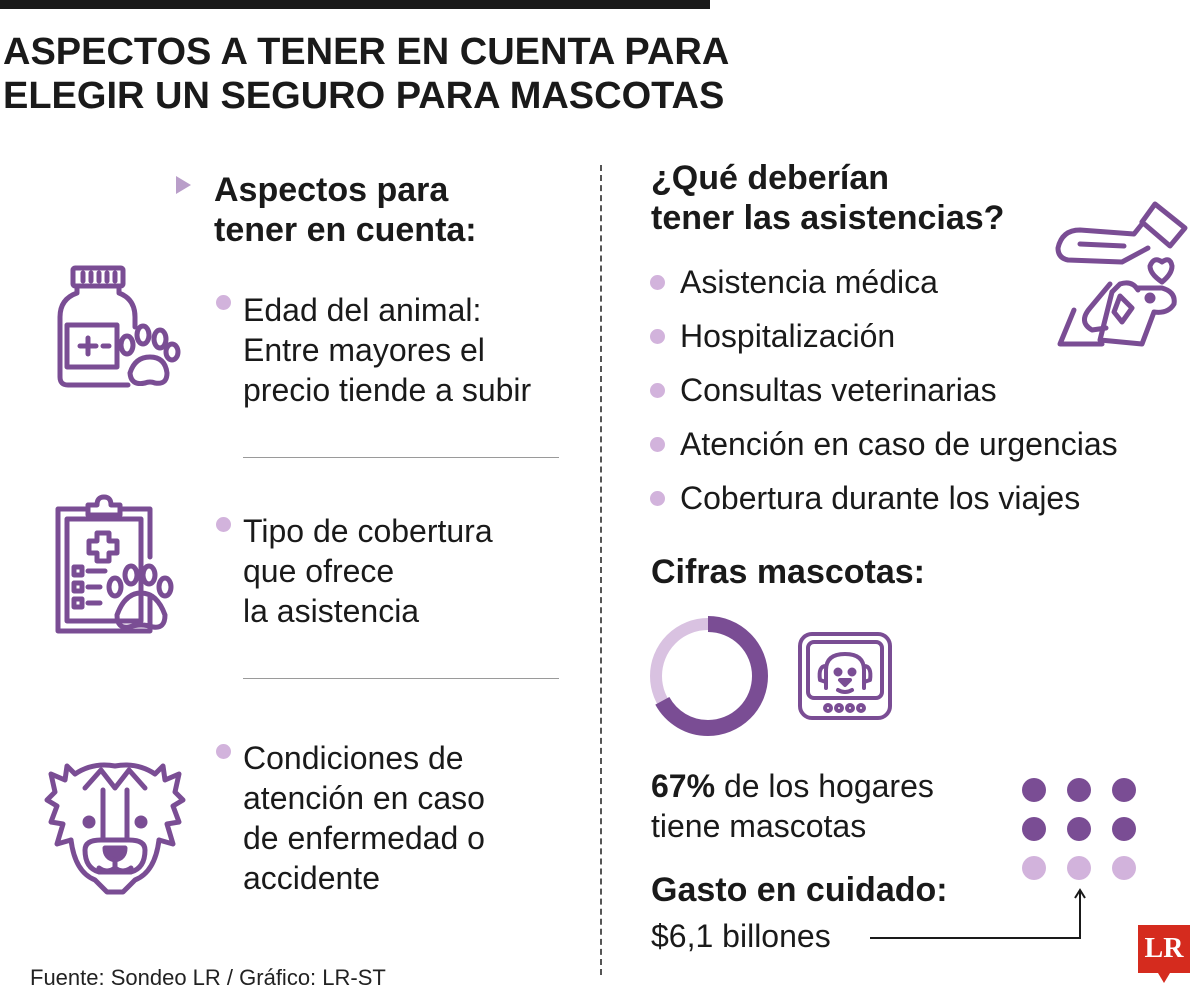  I want to click on source-credit: Fuente: Sondeo LR / Gráfico: LR-ST, so click(208, 977).